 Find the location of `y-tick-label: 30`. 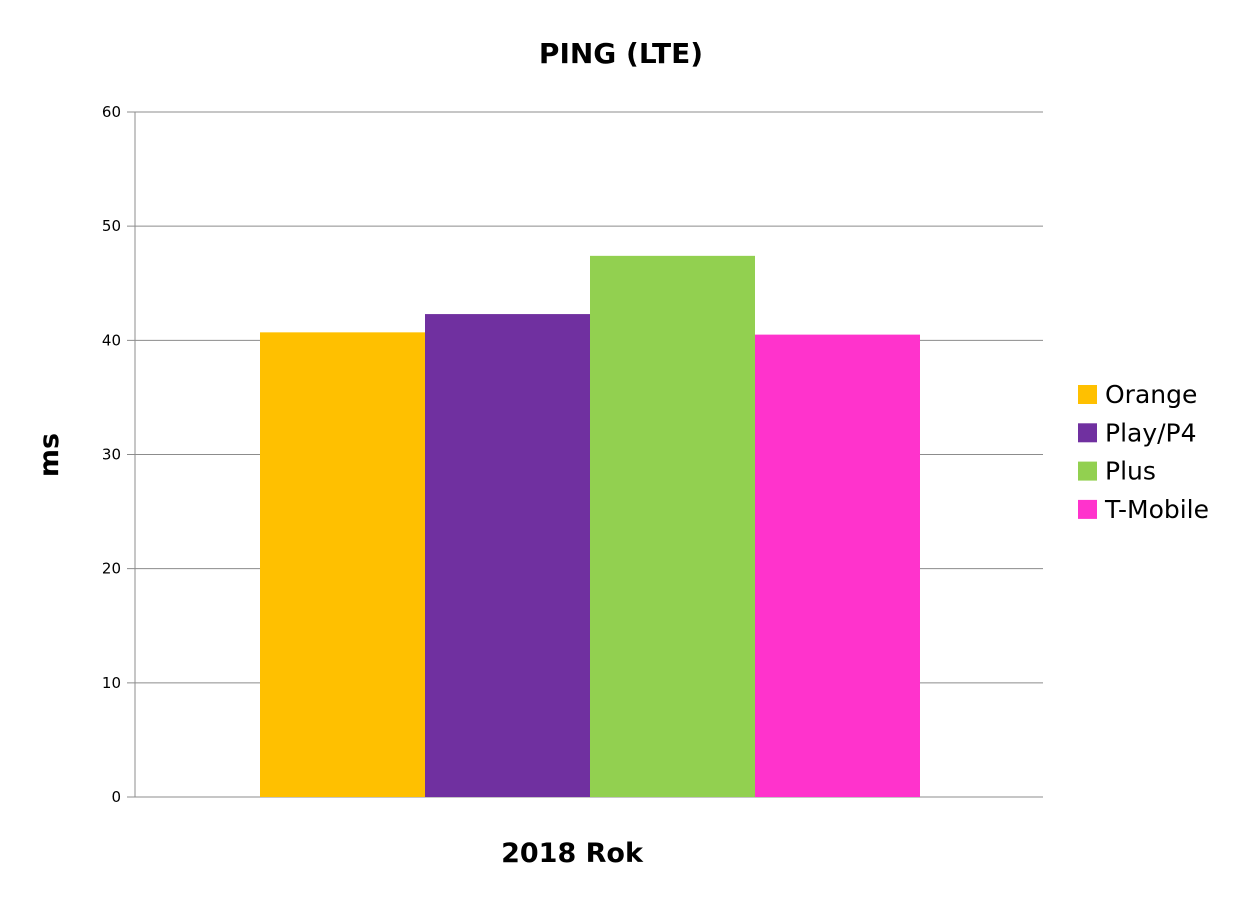

y-tick-label: 30 is located at coordinates (111, 455).